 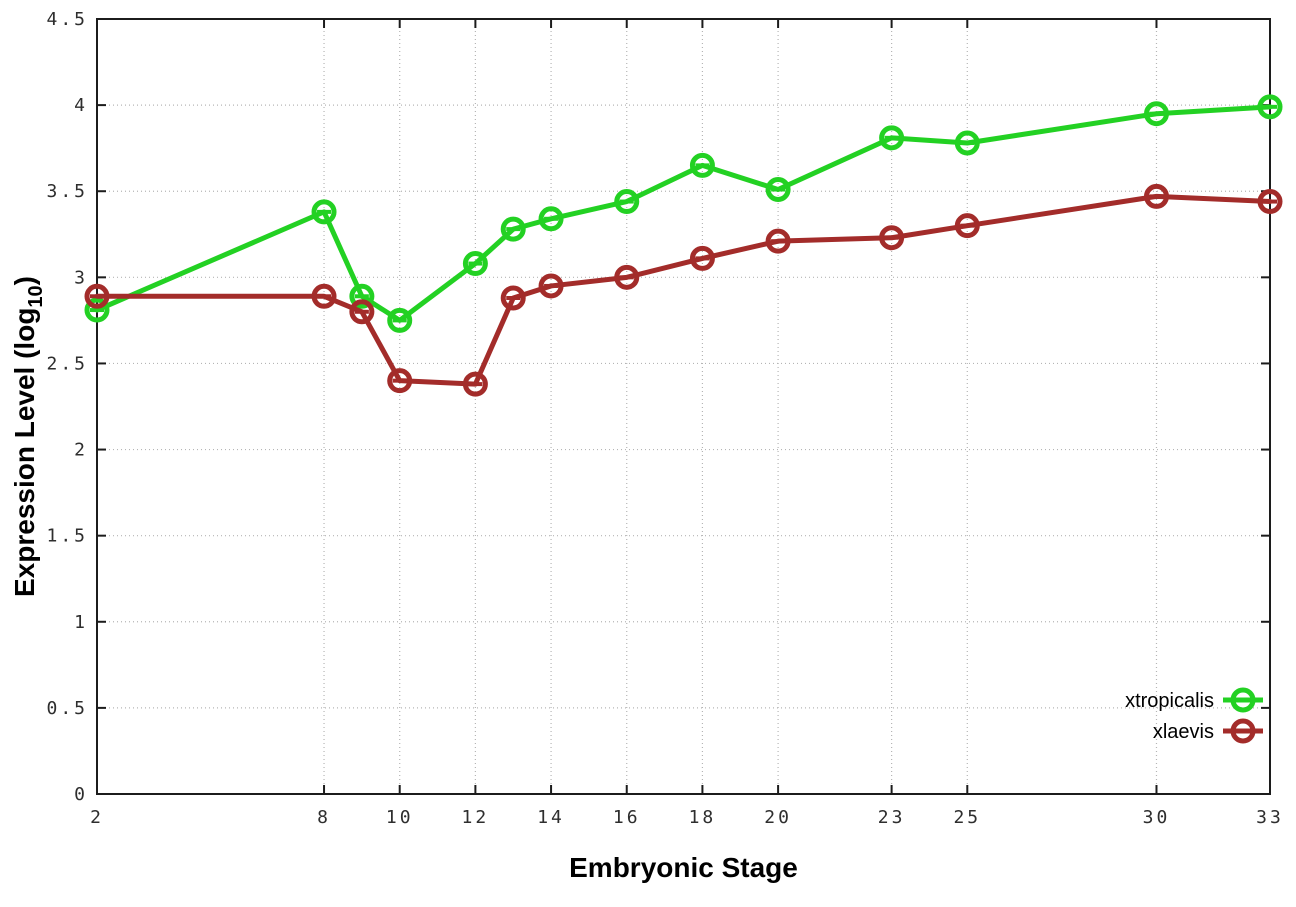 I want to click on y-tick-label: 4, so click(x=81, y=105).